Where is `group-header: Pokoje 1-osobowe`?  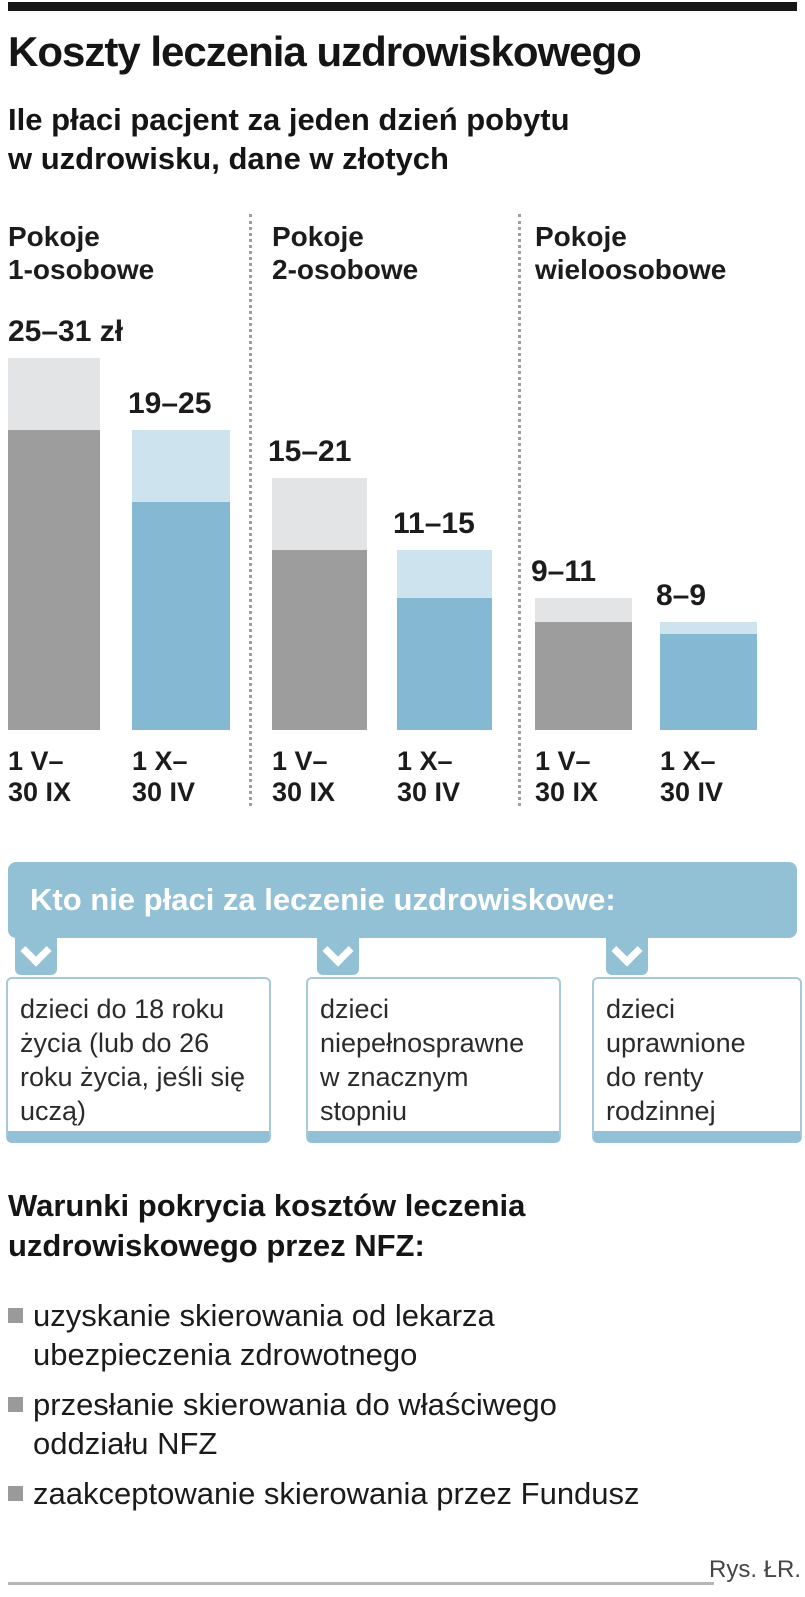 group-header: Pokoje 1-osobowe is located at coordinates (81, 253).